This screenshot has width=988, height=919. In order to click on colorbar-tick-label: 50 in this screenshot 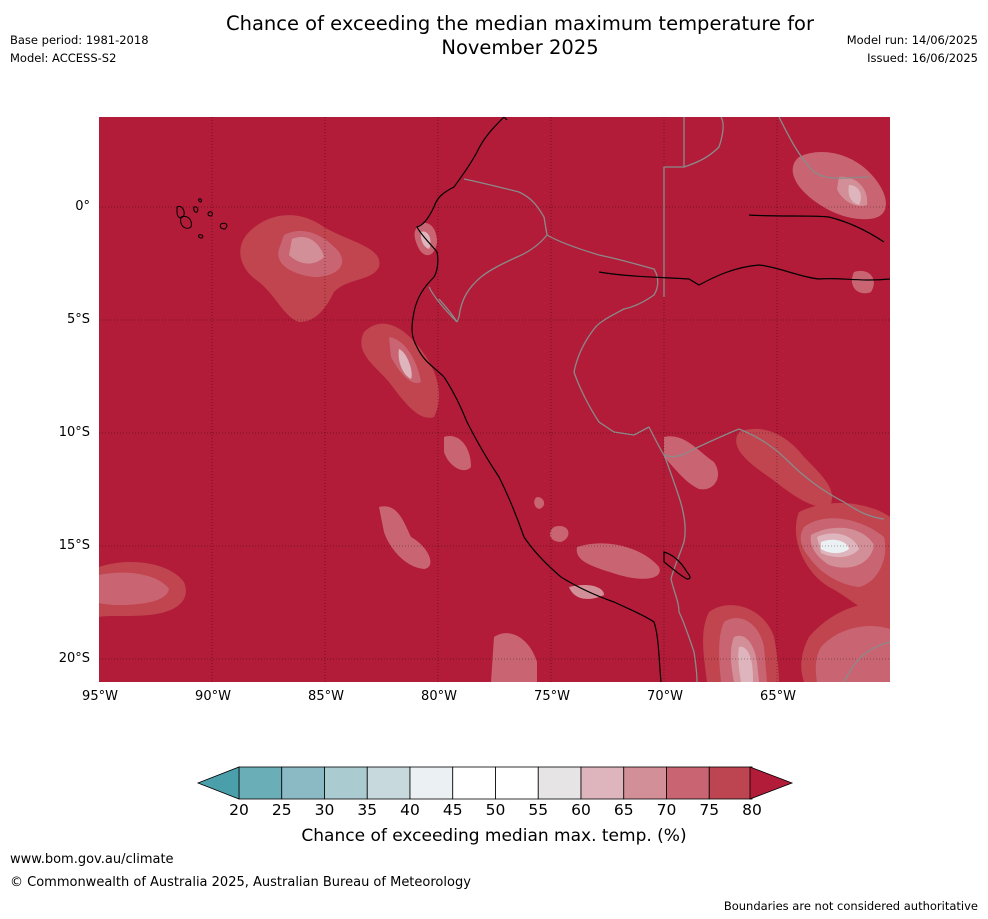, I will do `click(495, 810)`.